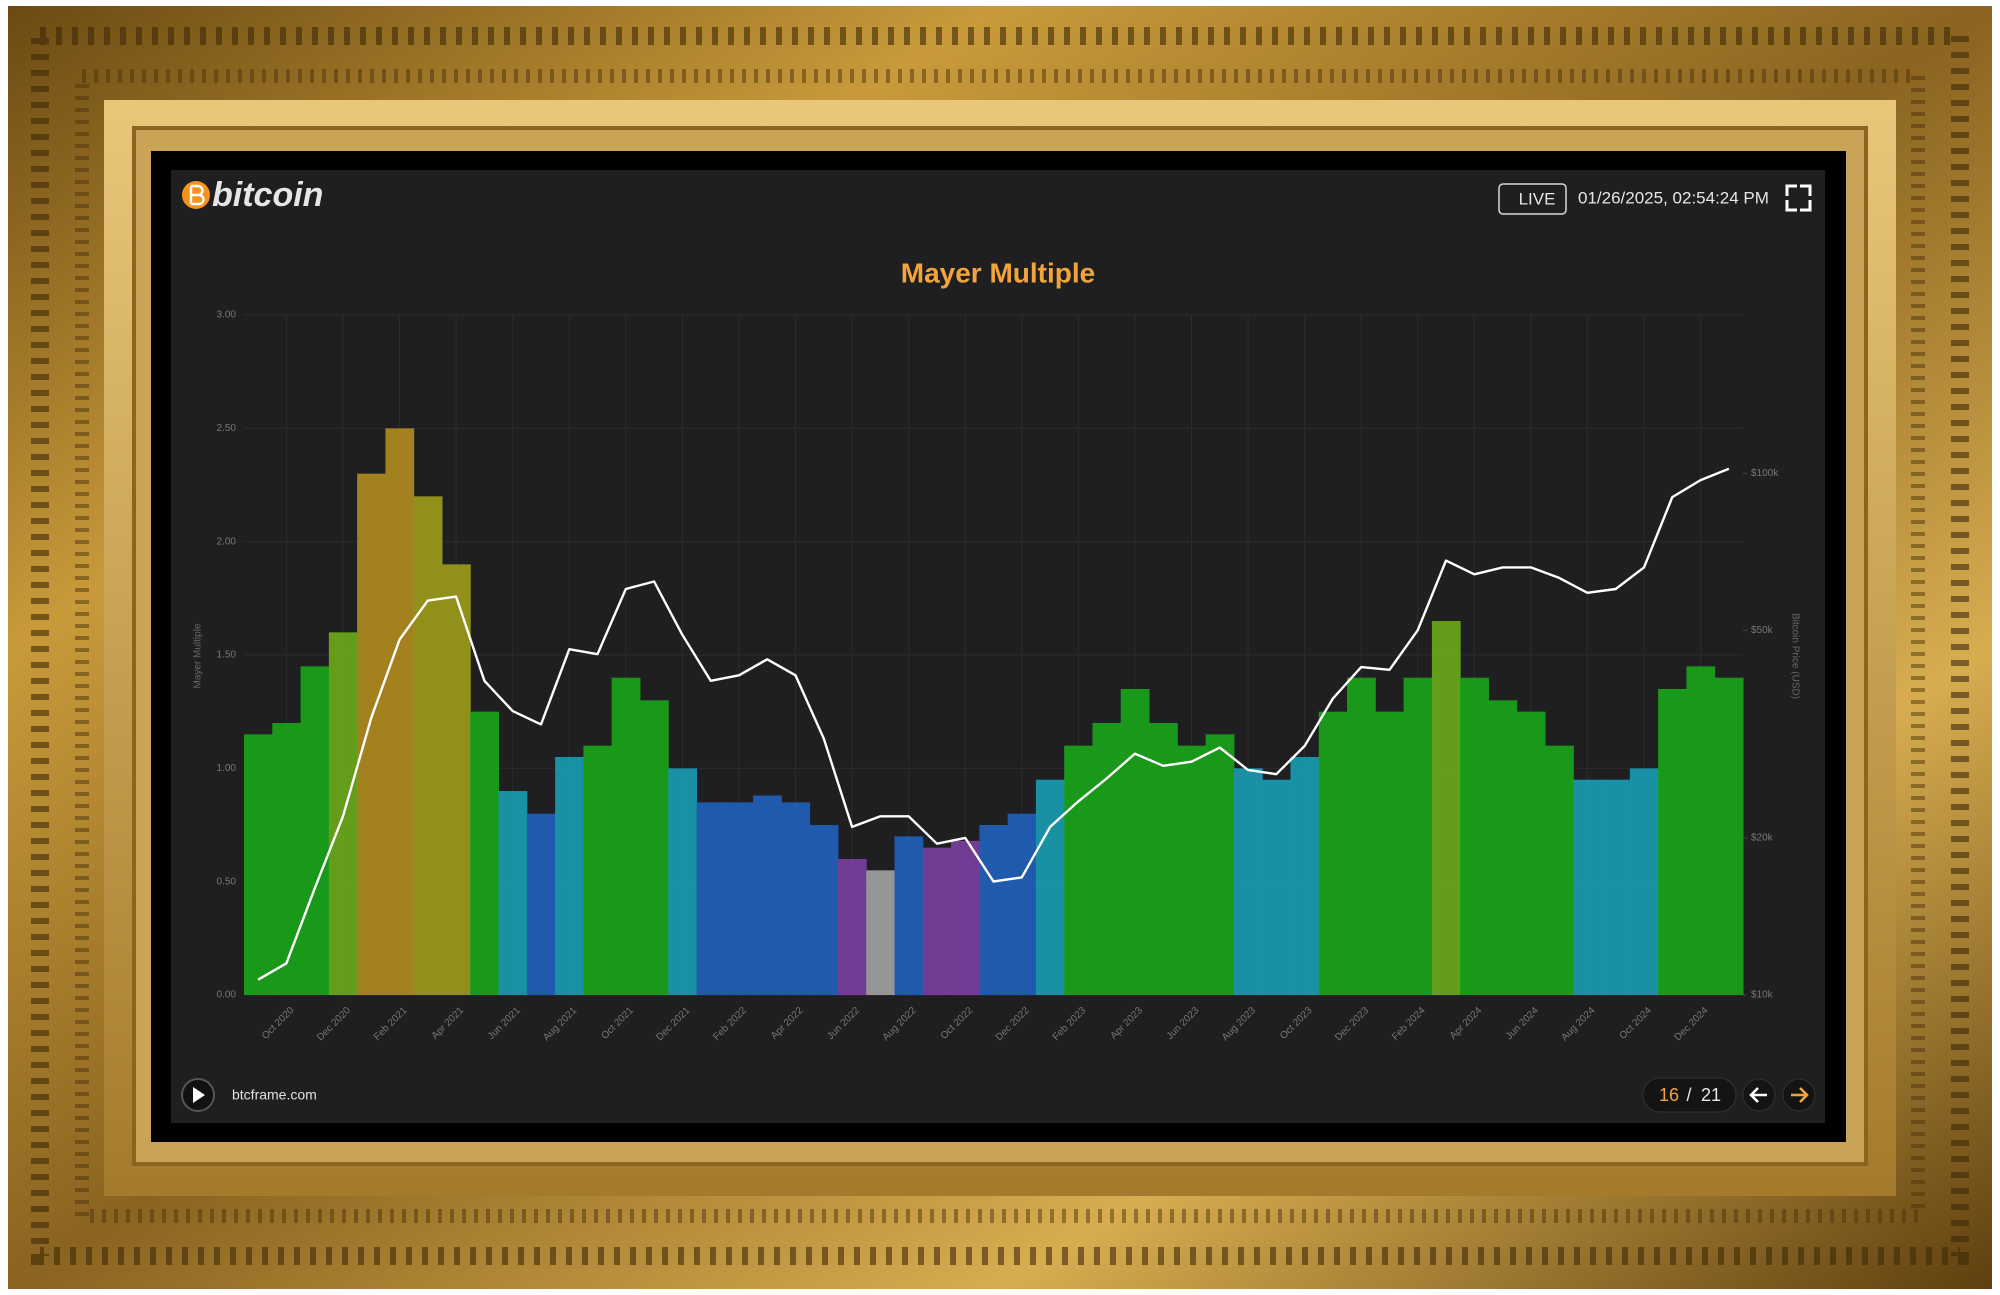 This screenshot has width=2000, height=1295. What do you see at coordinates (227, 881) in the screenshot?
I see `y-tick-label: 0.50` at bounding box center [227, 881].